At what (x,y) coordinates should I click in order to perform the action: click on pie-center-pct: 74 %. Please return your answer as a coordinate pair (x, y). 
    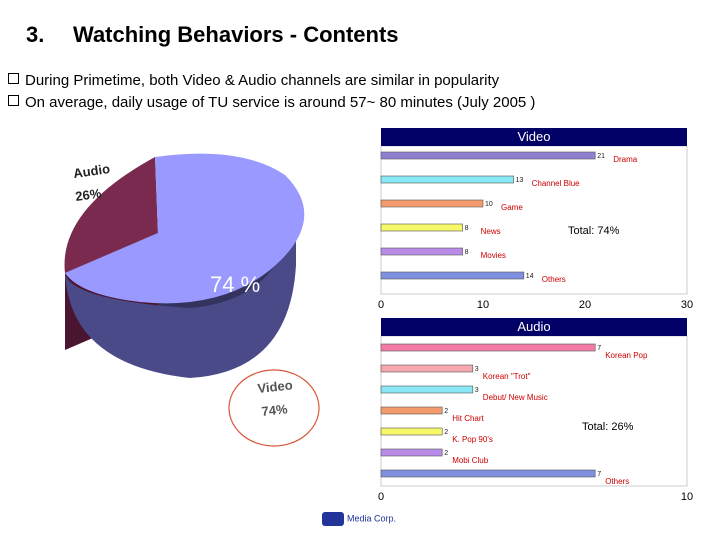
    Looking at the image, I should click on (235, 284).